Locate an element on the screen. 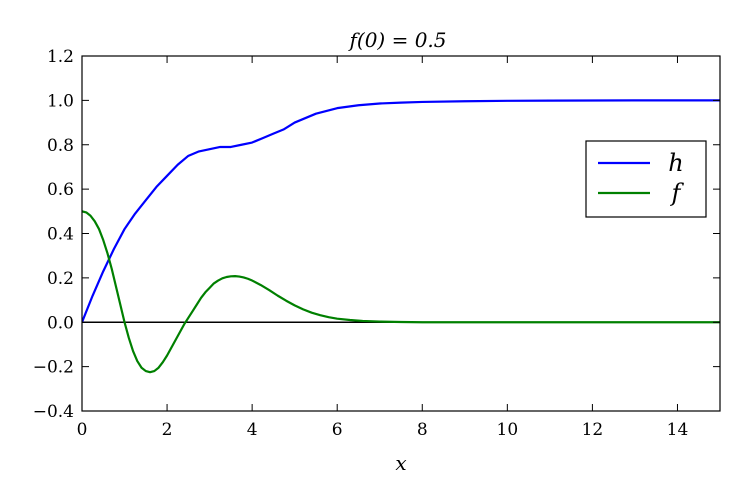 This screenshot has height=498, width=747. x-axis-title: x is located at coordinates (400, 463).